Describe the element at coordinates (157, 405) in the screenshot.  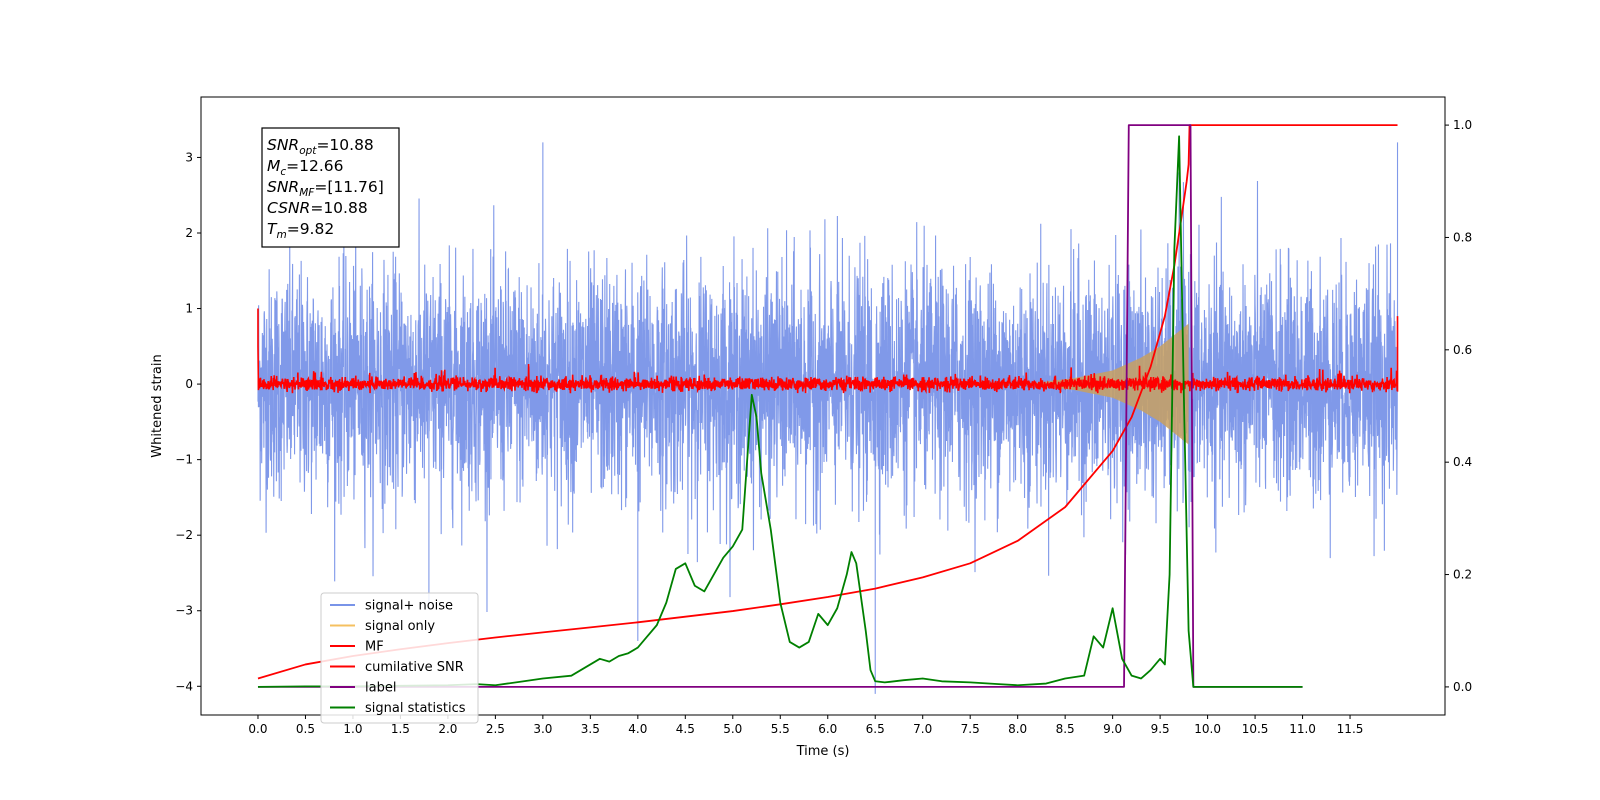
I see `y-axis-label: Whitened strain` at that location.